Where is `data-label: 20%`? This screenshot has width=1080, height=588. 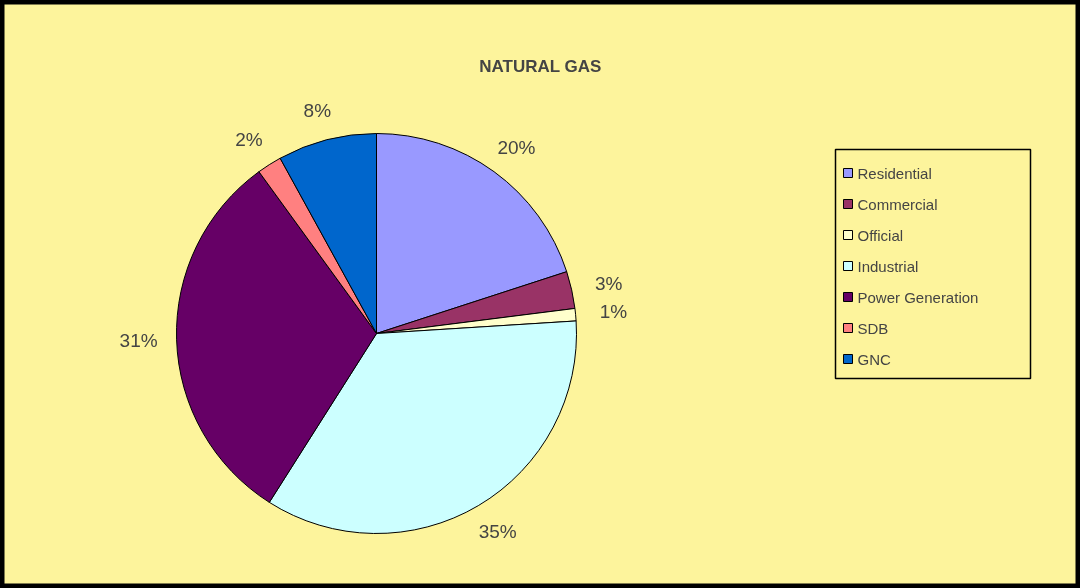
data-label: 20% is located at coordinates (516, 147).